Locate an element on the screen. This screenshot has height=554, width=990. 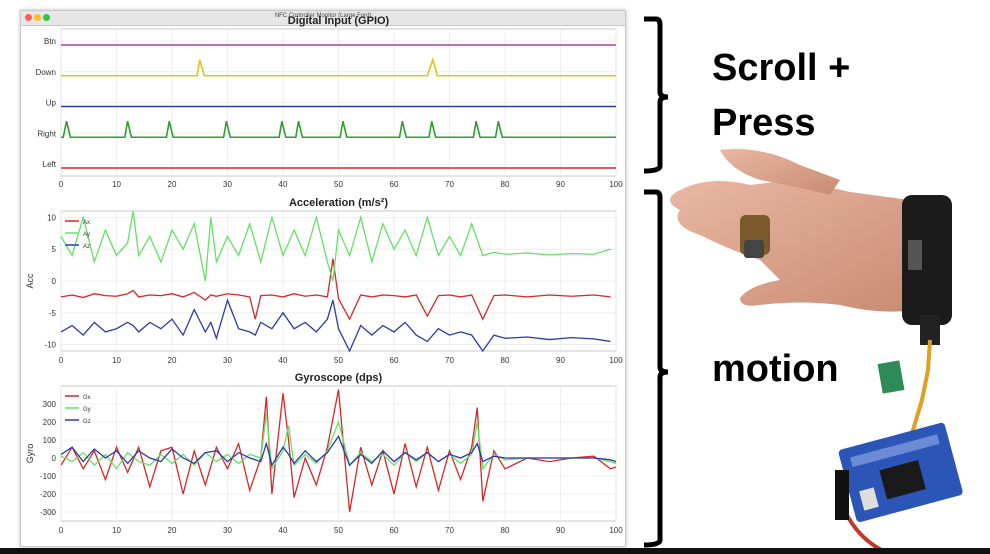
y-tick-label: 200 is located at coordinates (50, 422).